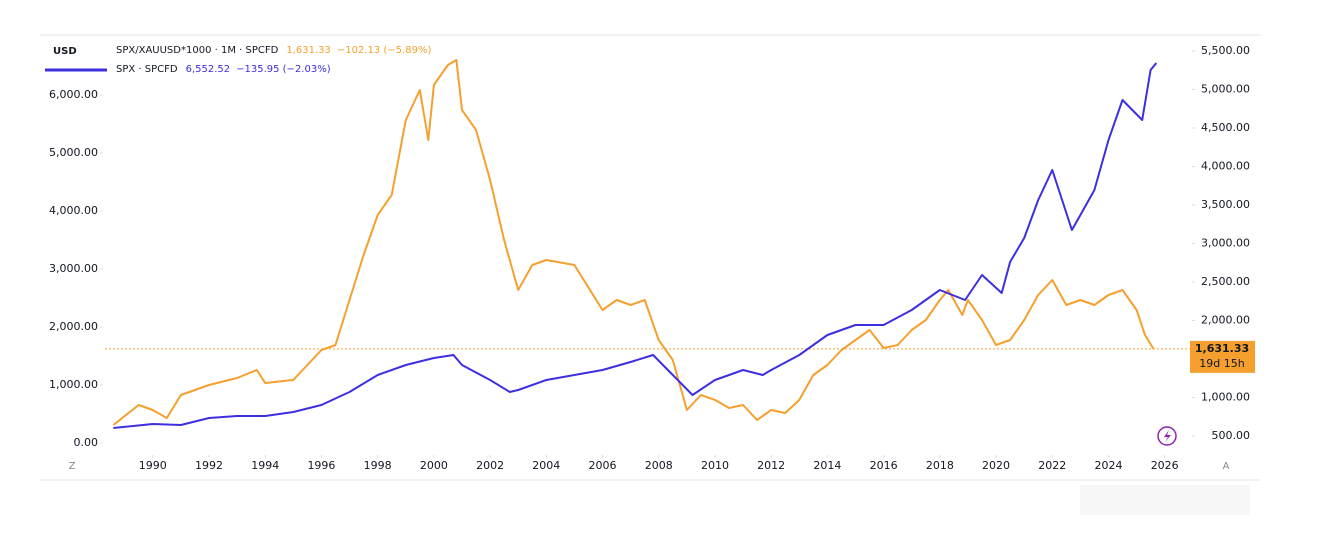  I want to click on lightning-bolt, so click(1167, 436).